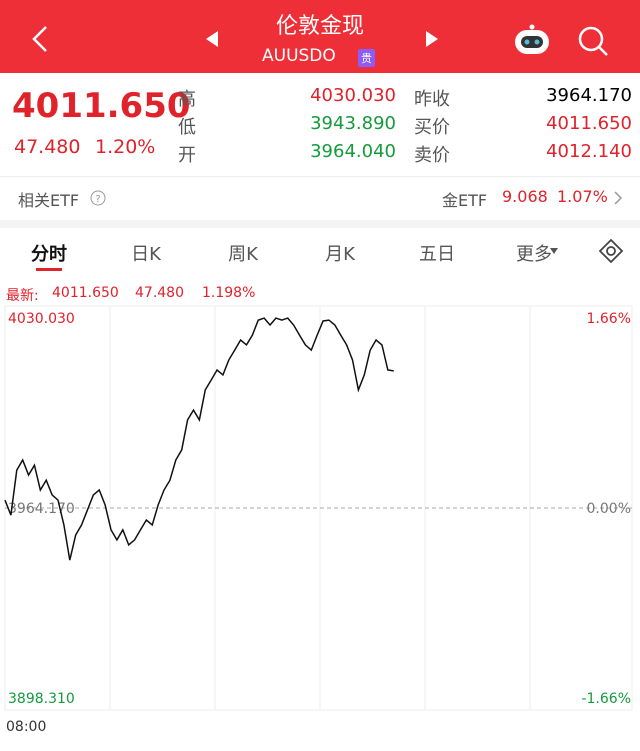 Image resolution: width=640 pixels, height=751 pixels. I want to click on chevron, so click(618, 198).